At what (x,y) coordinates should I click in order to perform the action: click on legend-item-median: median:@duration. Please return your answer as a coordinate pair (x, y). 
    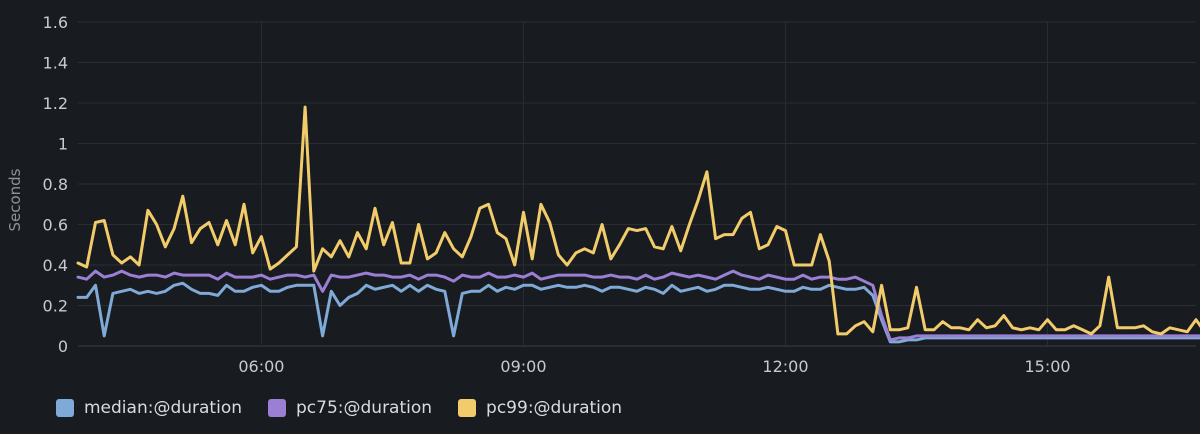
    Looking at the image, I should click on (149, 408).